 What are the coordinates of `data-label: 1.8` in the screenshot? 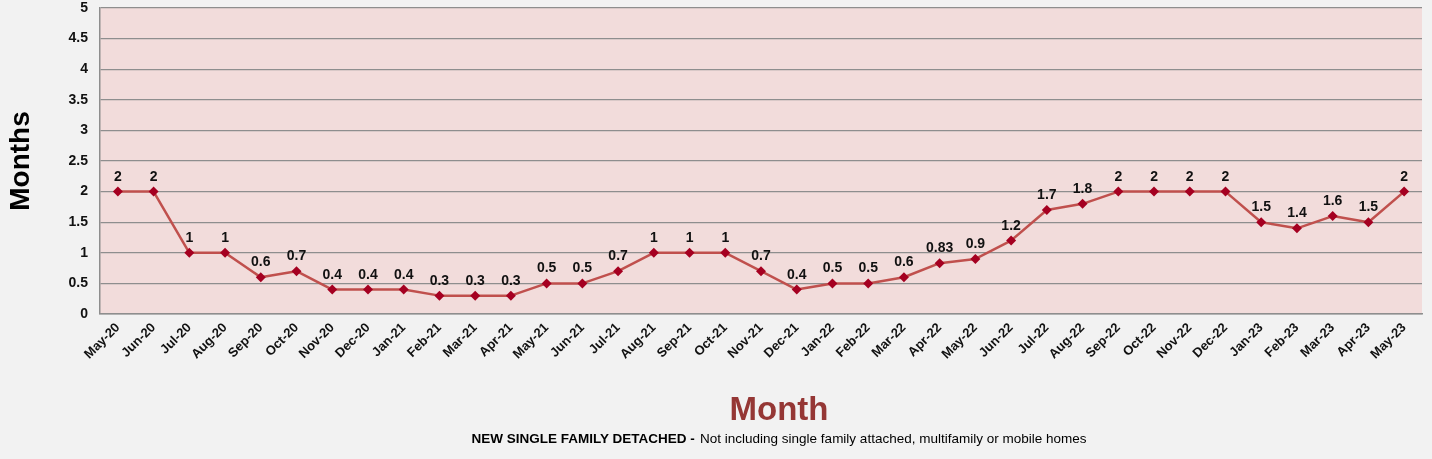 It's located at (1082, 187).